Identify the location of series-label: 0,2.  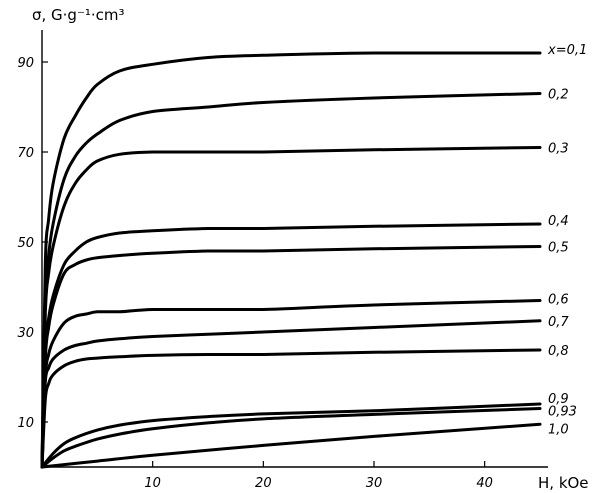
(558, 95).